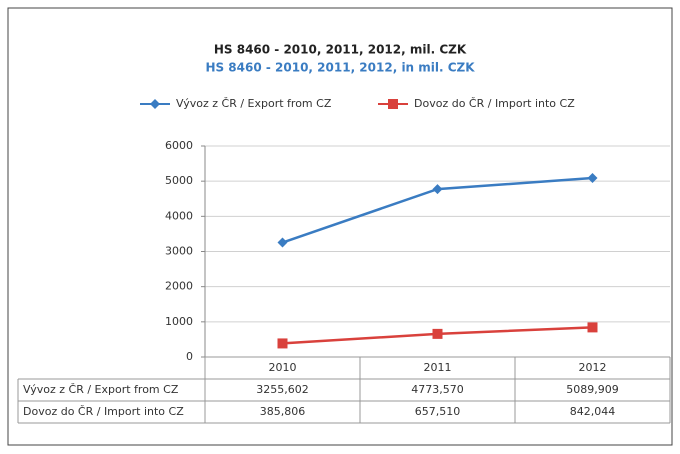 Image resolution: width=680 pixels, height=454 pixels. I want to click on table-cell: 842,044, so click(593, 411).